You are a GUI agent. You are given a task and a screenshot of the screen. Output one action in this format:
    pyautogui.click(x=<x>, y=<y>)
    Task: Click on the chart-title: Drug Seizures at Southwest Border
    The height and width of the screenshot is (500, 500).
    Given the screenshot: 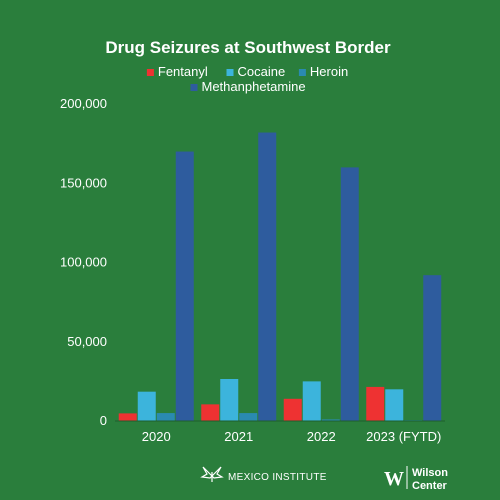 What is the action you would take?
    pyautogui.click(x=248, y=47)
    